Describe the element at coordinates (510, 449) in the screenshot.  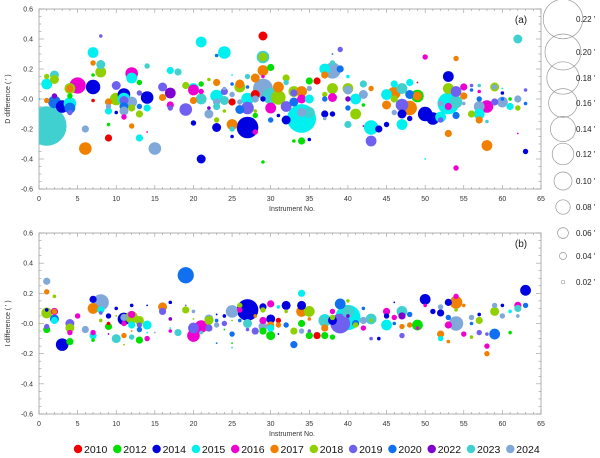
I see `legend-marker-2024` at that location.